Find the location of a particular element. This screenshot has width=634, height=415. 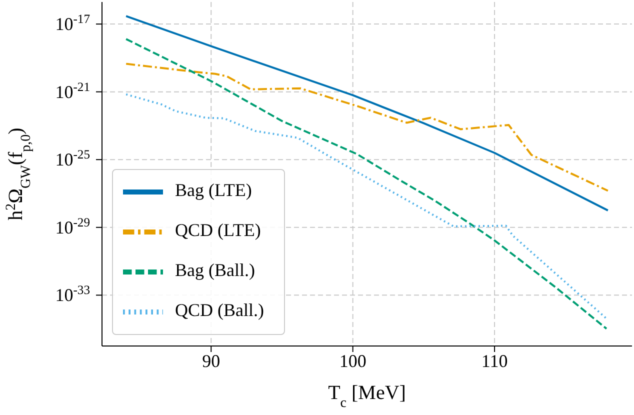

x-tick-label: 110 is located at coordinates (494, 360).